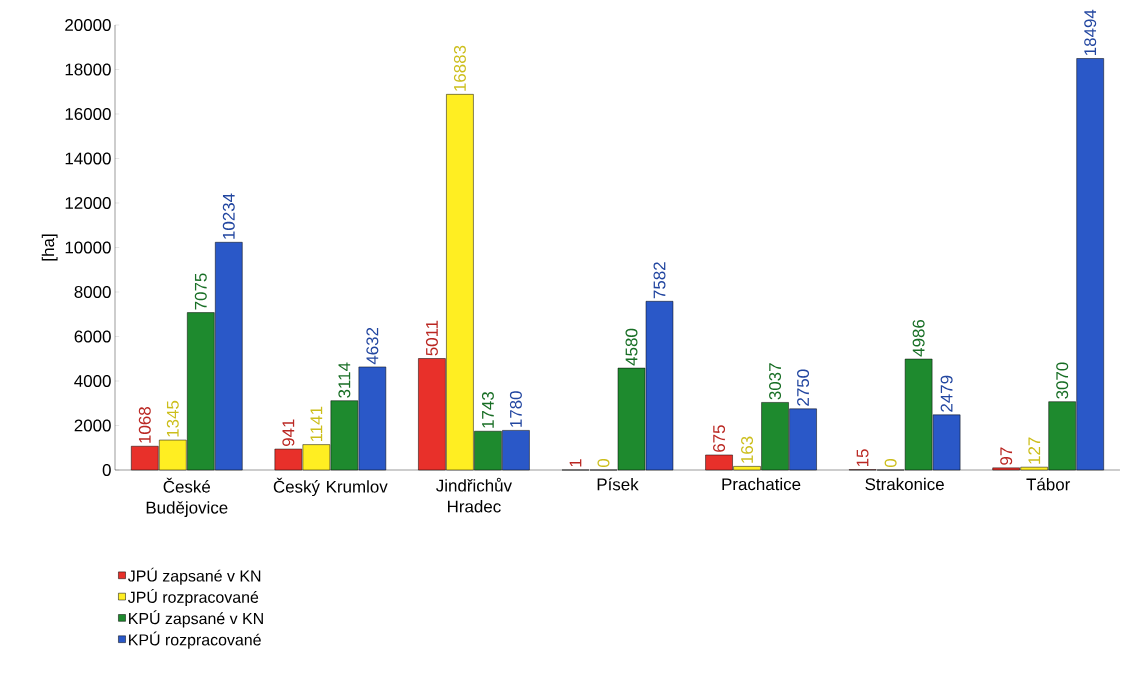 This screenshot has width=1123, height=690. What do you see at coordinates (228, 216) in the screenshot?
I see `data-label: 10234` at bounding box center [228, 216].